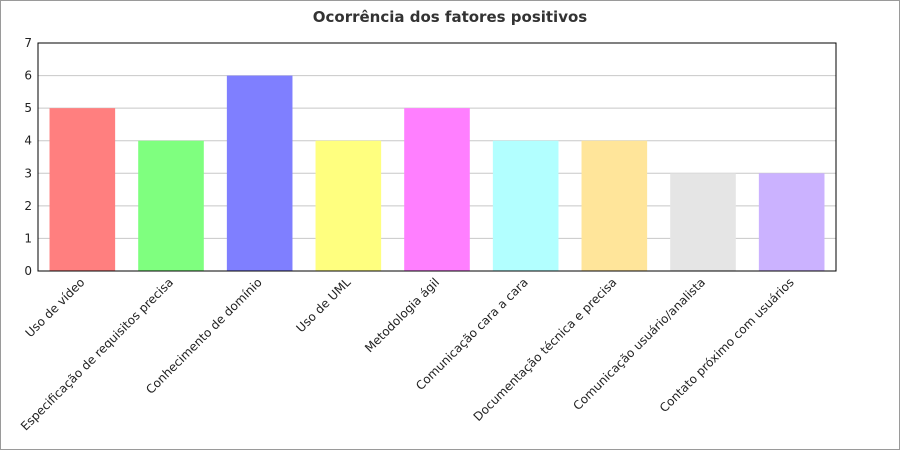  What do you see at coordinates (55, 307) in the screenshot?
I see `x-tick-label: Uso de vídeo` at bounding box center [55, 307].